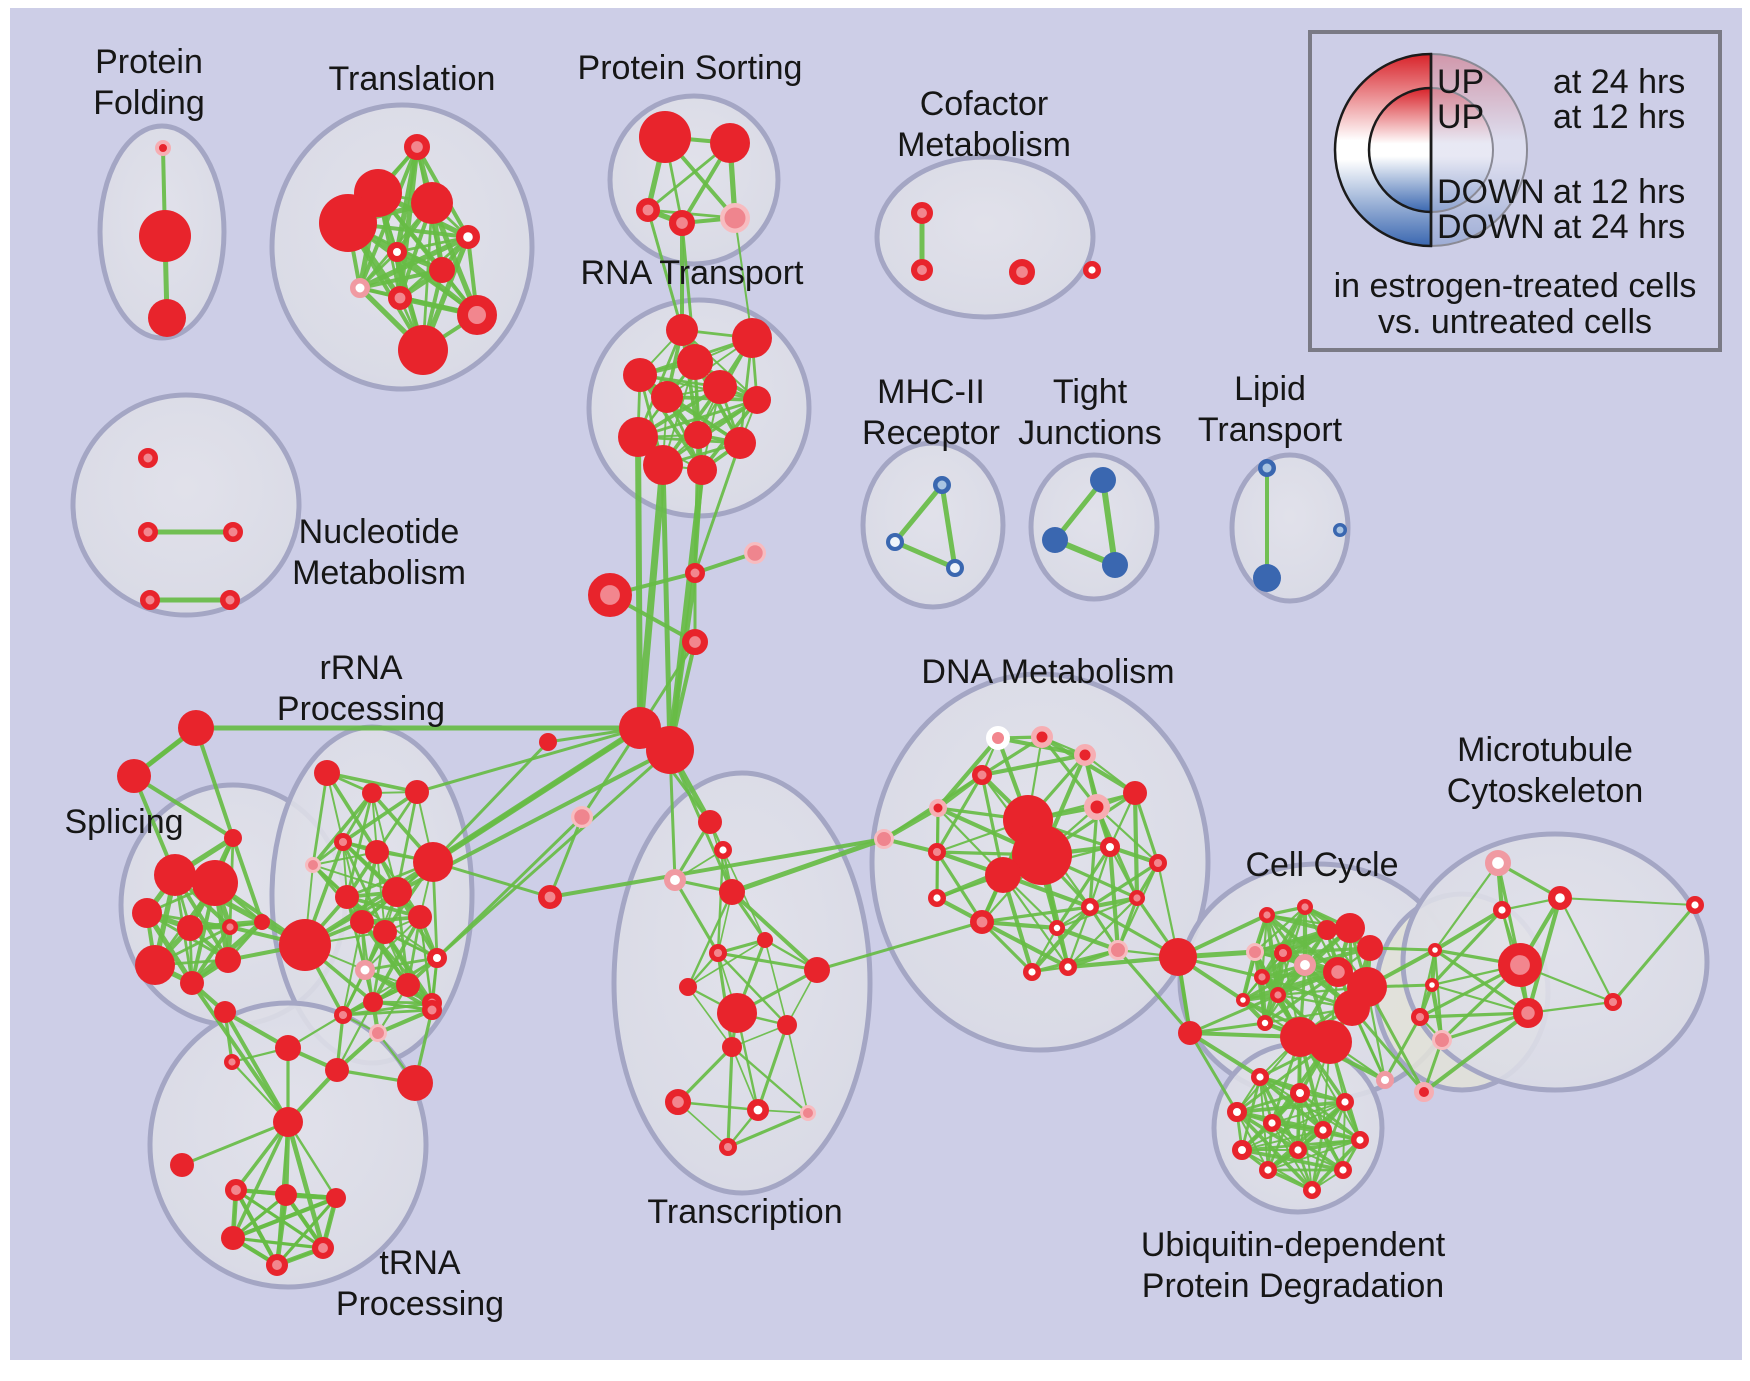 The image size is (1750, 1381). What do you see at coordinates (757, 1110) in the screenshot?
I see `gene-node-tx14` at bounding box center [757, 1110].